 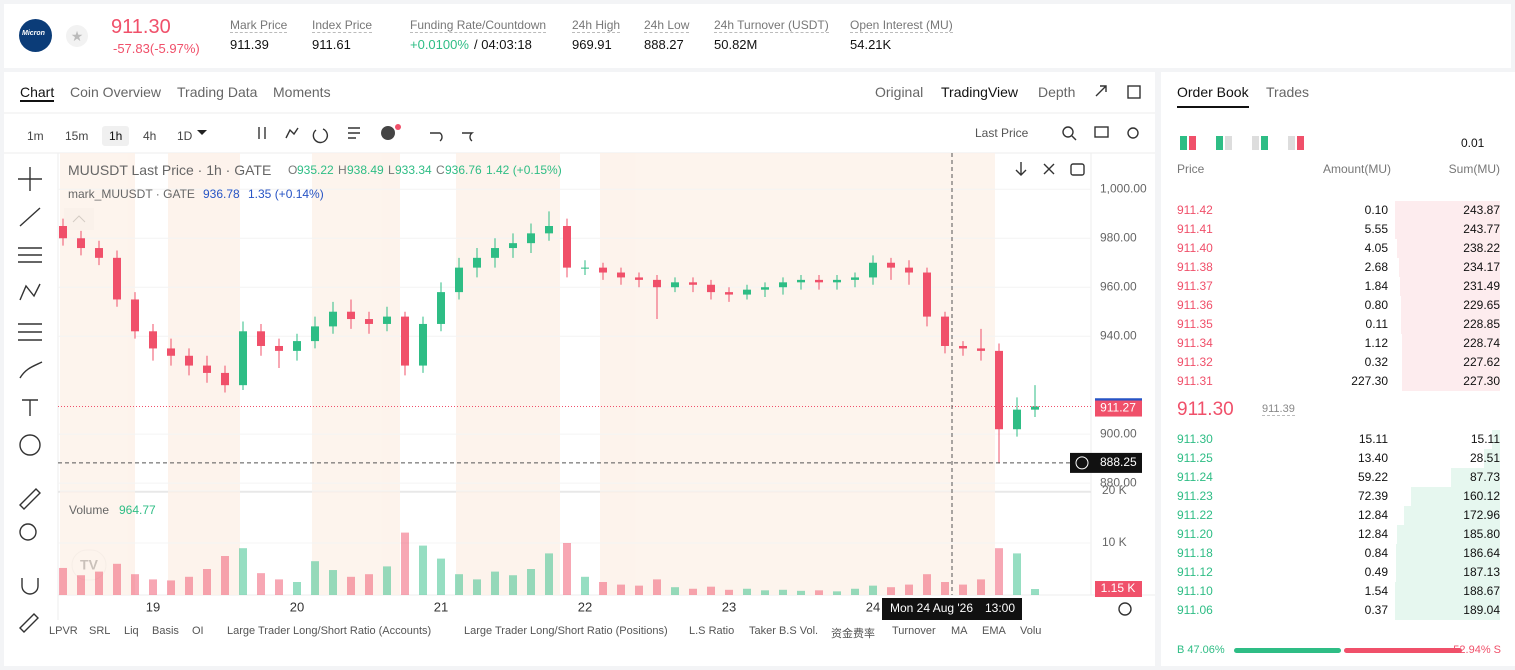 I want to click on ob-price: 911.25, so click(x=1195, y=458).